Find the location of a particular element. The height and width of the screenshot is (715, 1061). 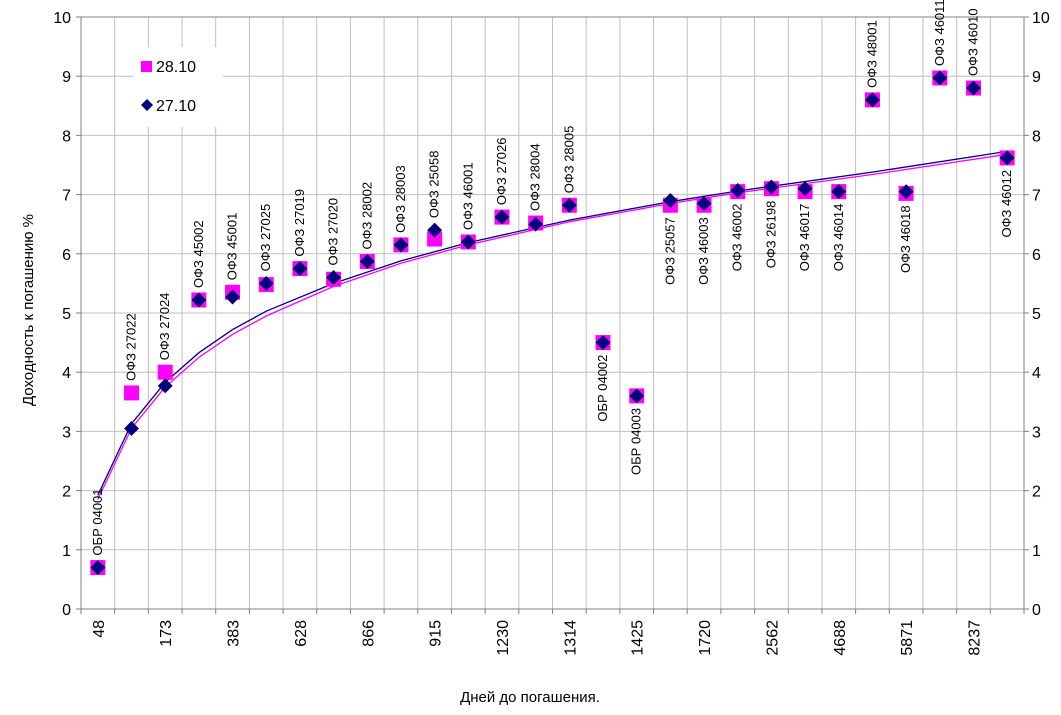

x-tick-label: 915 is located at coordinates (436, 633).